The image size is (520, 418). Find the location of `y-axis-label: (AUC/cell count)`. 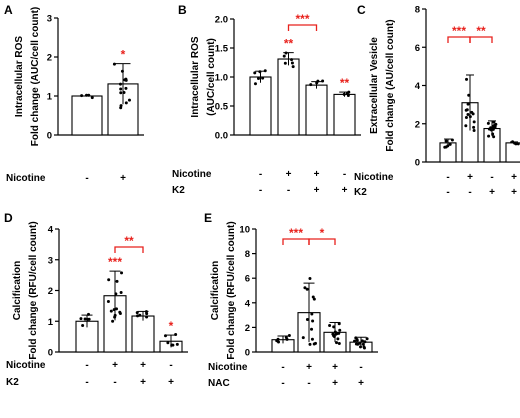

y-axis-label: (AUC/cell count) is located at coordinates (211, 77).